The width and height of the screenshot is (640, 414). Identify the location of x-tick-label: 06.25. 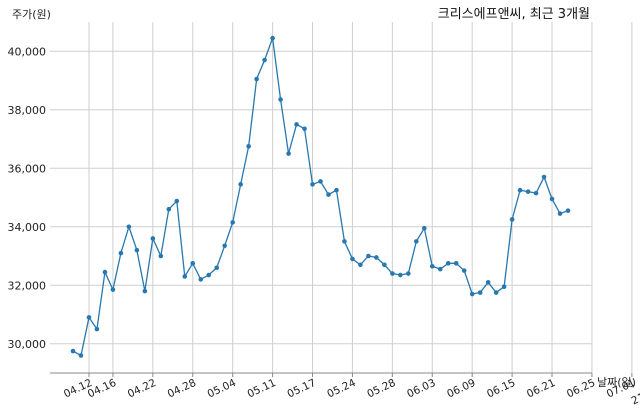
(581, 389).